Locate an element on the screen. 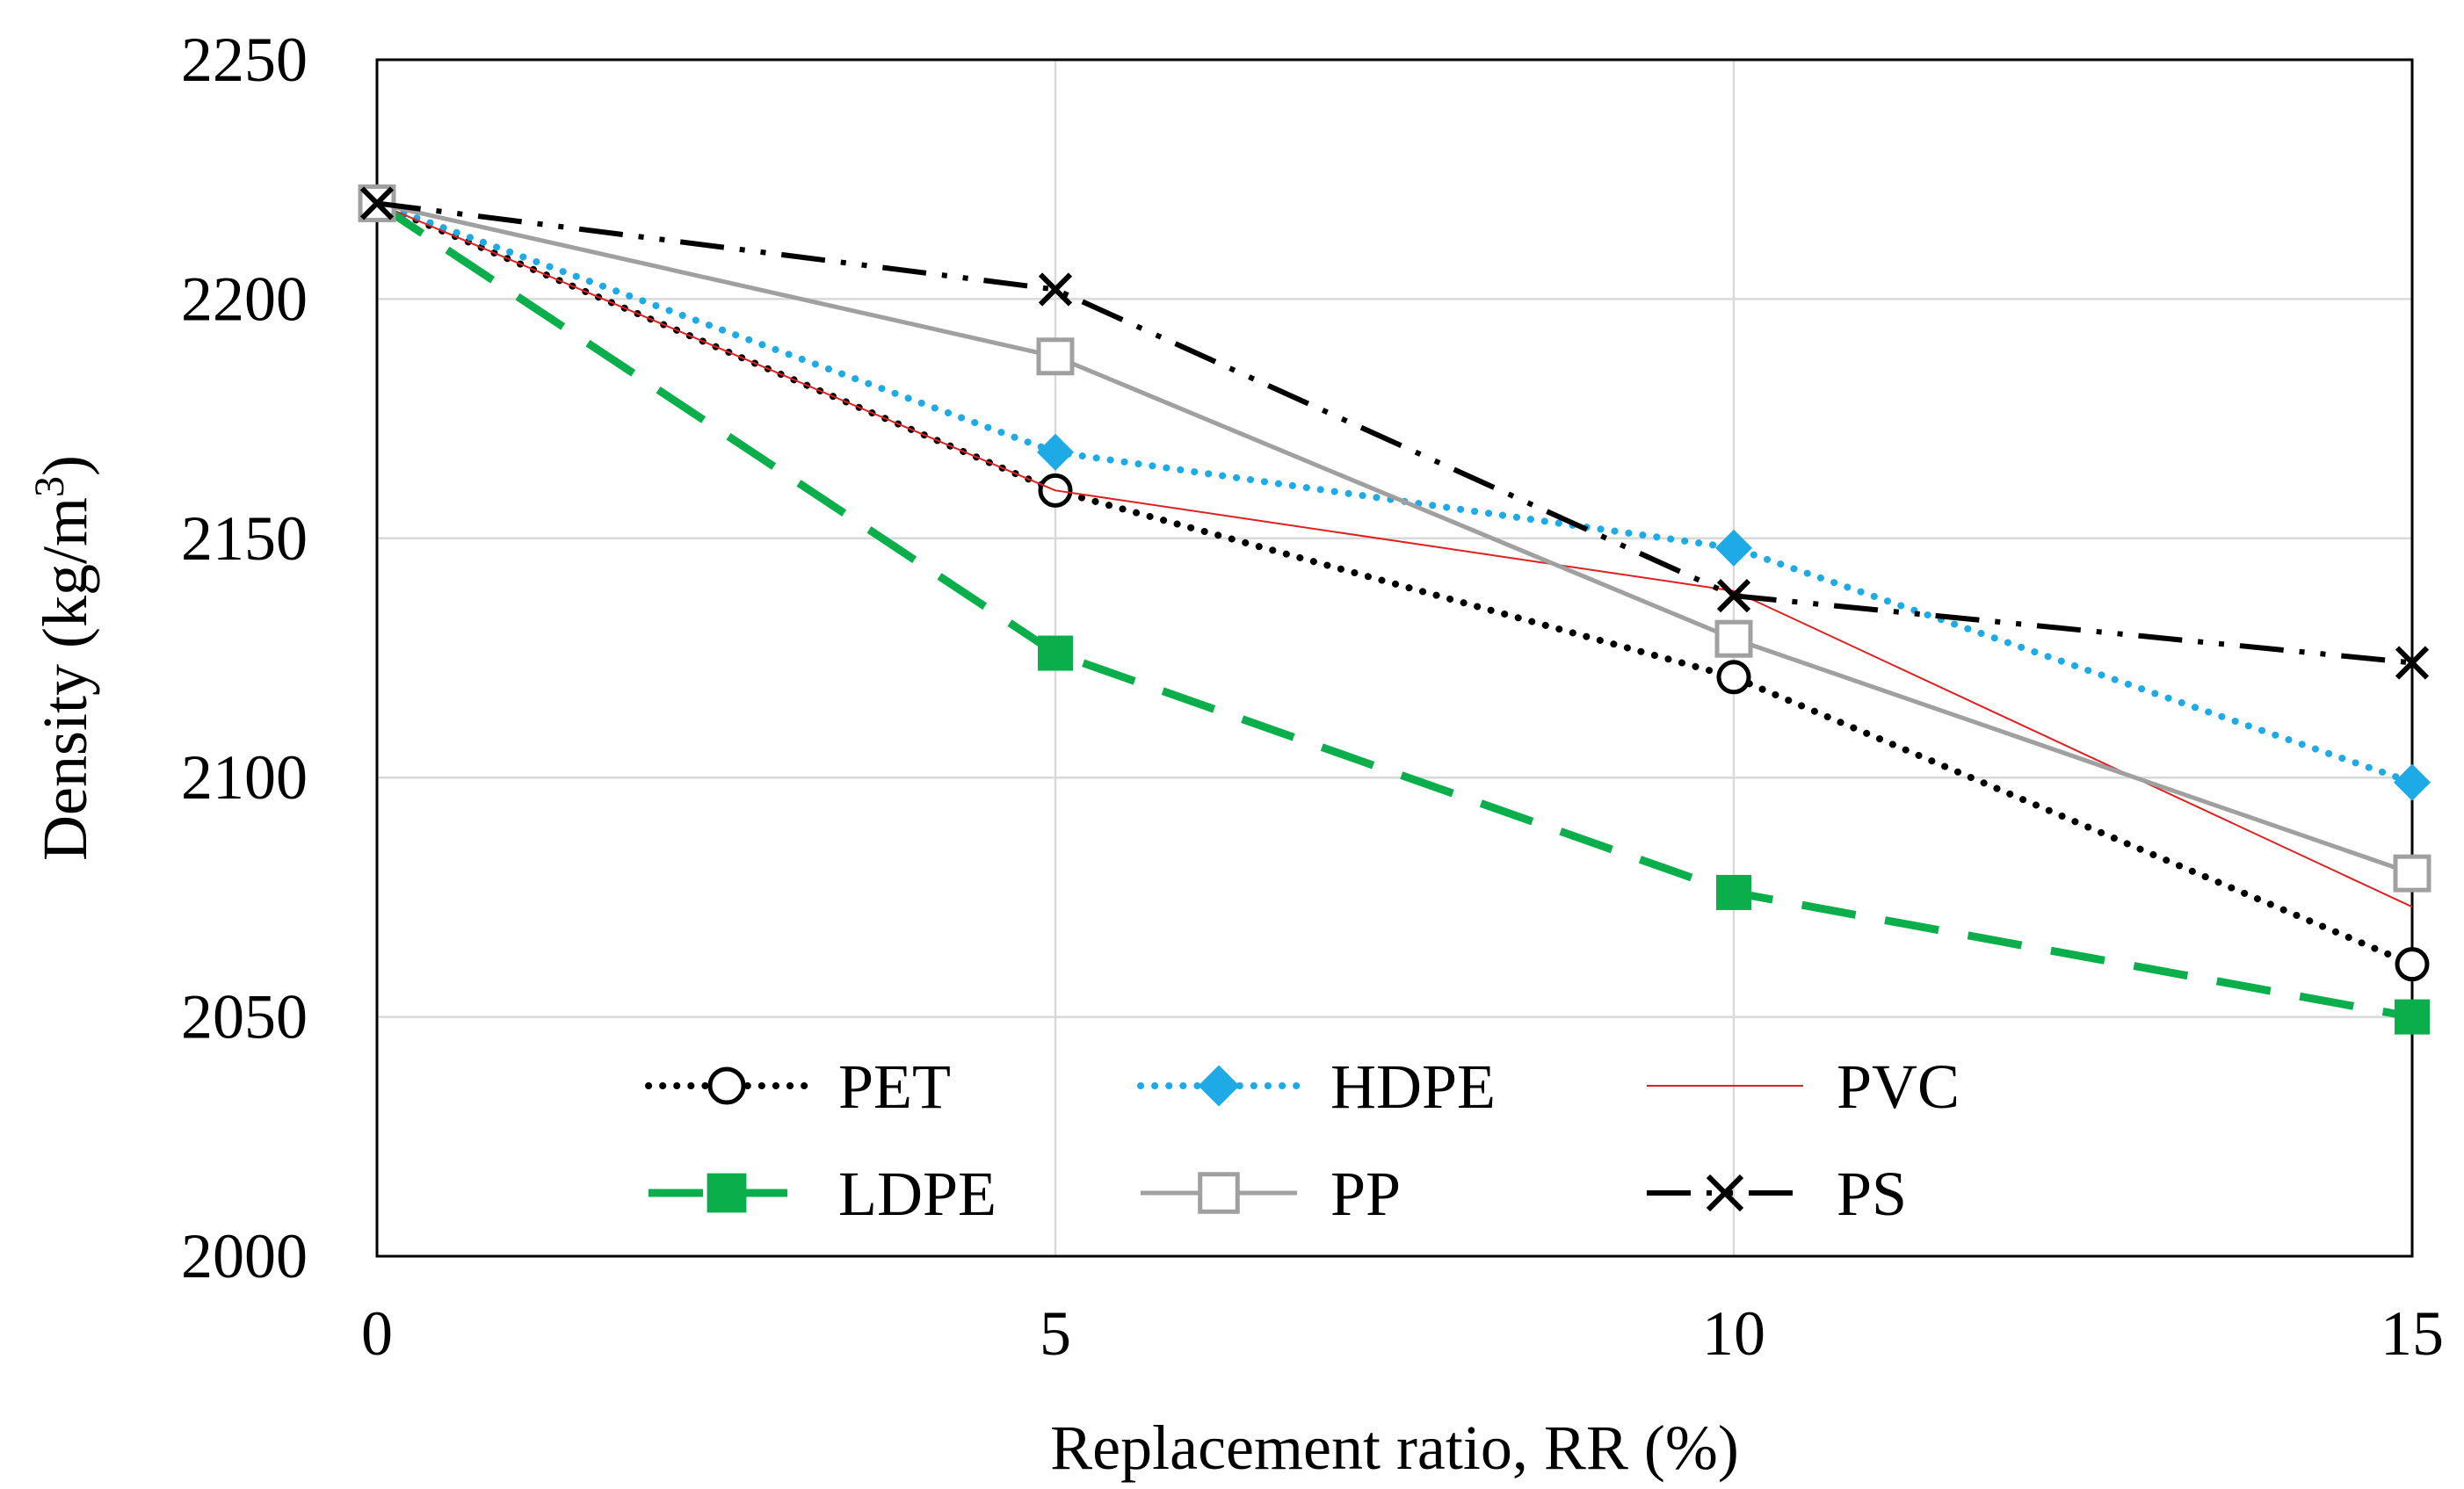  y-tick-label: 2250 is located at coordinates (244, 60).